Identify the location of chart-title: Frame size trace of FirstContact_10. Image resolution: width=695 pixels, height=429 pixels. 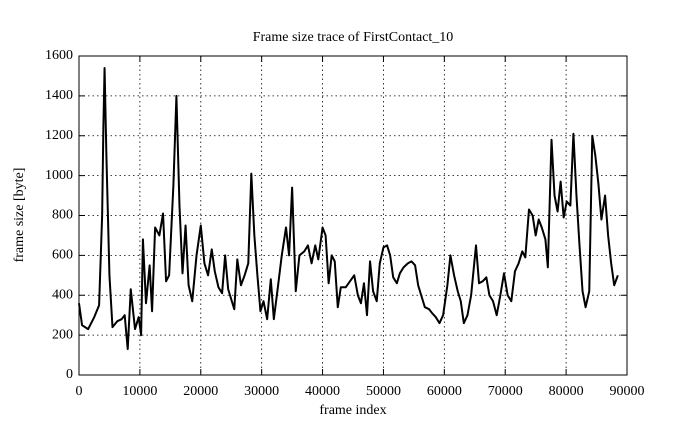
(353, 37).